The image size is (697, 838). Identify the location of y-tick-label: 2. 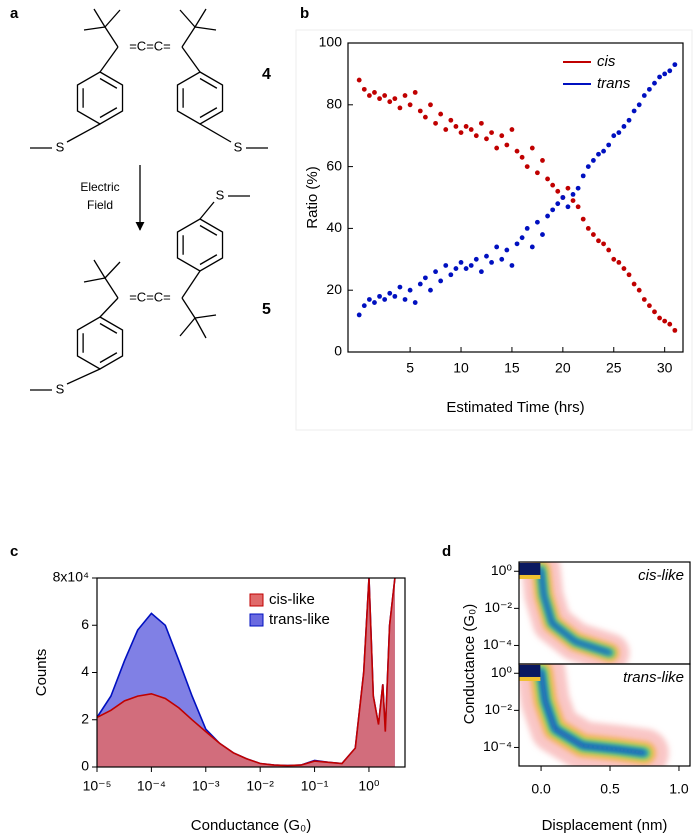
(85, 718).